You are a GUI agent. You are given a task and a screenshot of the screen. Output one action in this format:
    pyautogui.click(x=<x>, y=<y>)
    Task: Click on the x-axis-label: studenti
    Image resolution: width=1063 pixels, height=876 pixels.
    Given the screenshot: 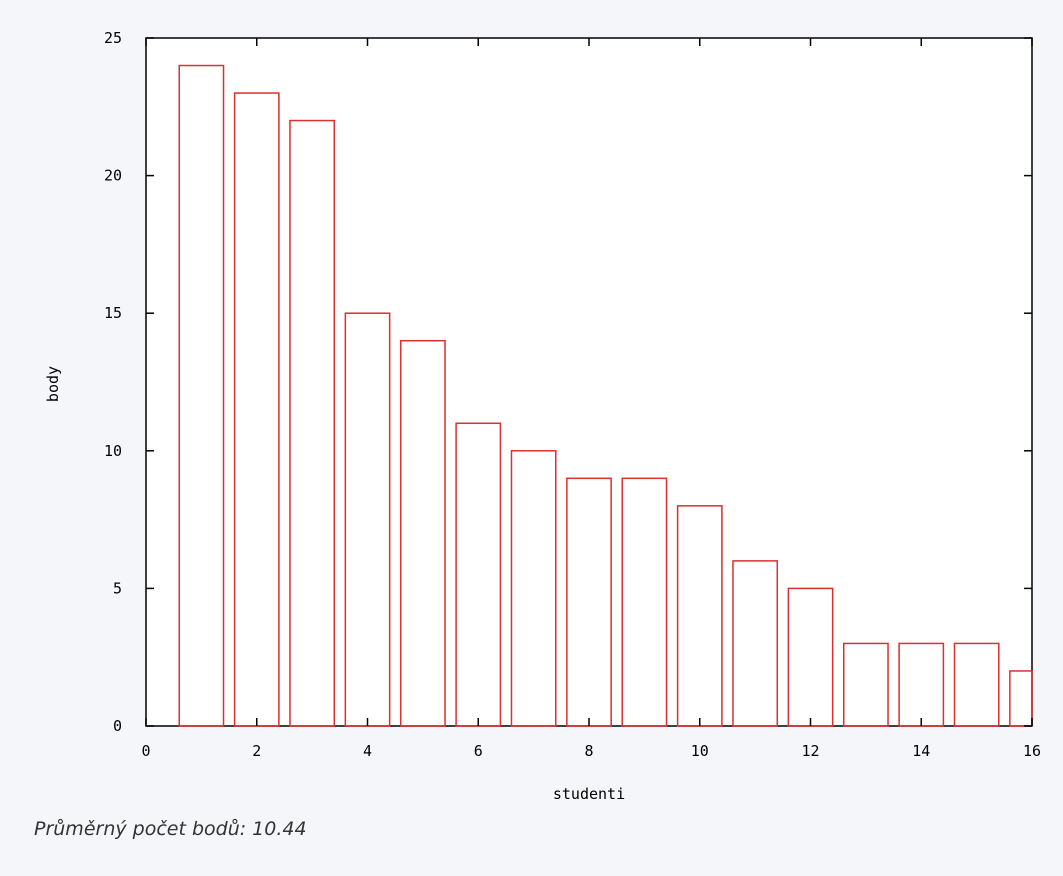 What is the action you would take?
    pyautogui.click(x=589, y=792)
    